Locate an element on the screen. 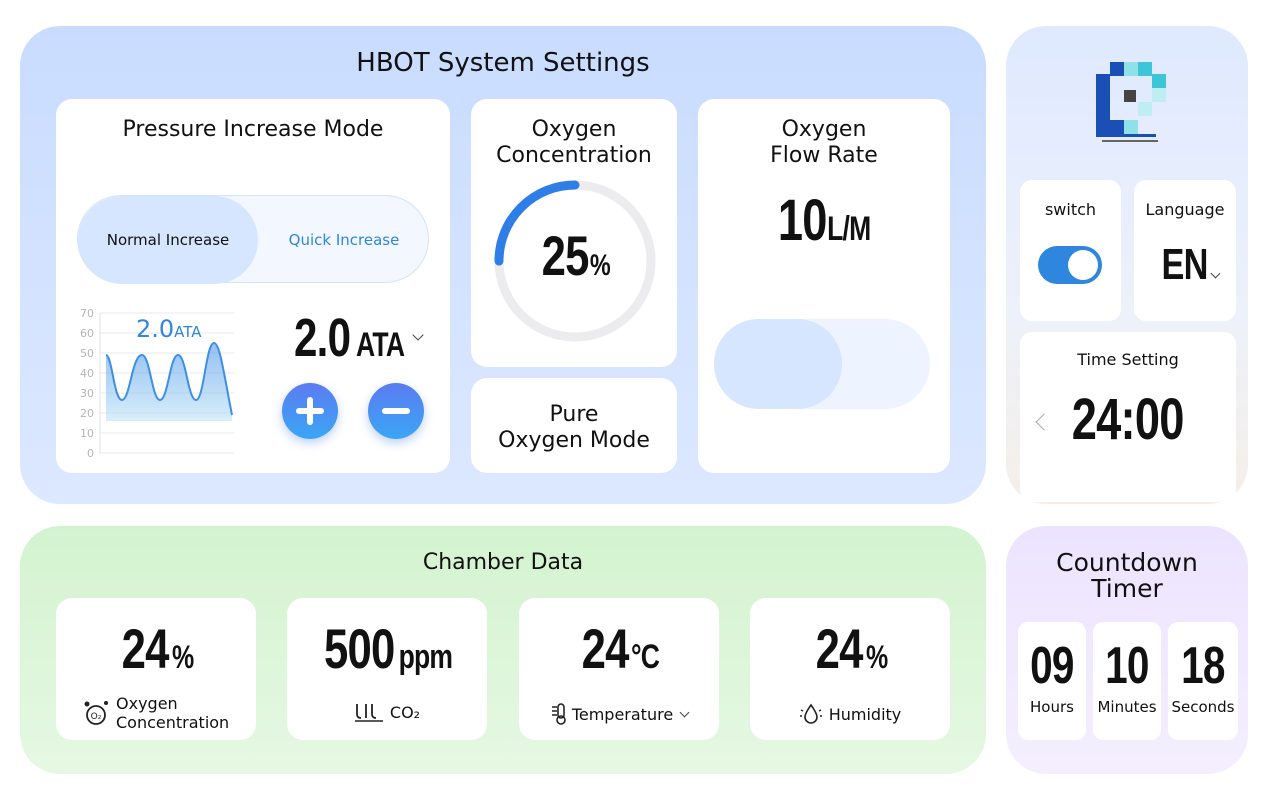  pressure-wave-line is located at coordinates (169, 378).